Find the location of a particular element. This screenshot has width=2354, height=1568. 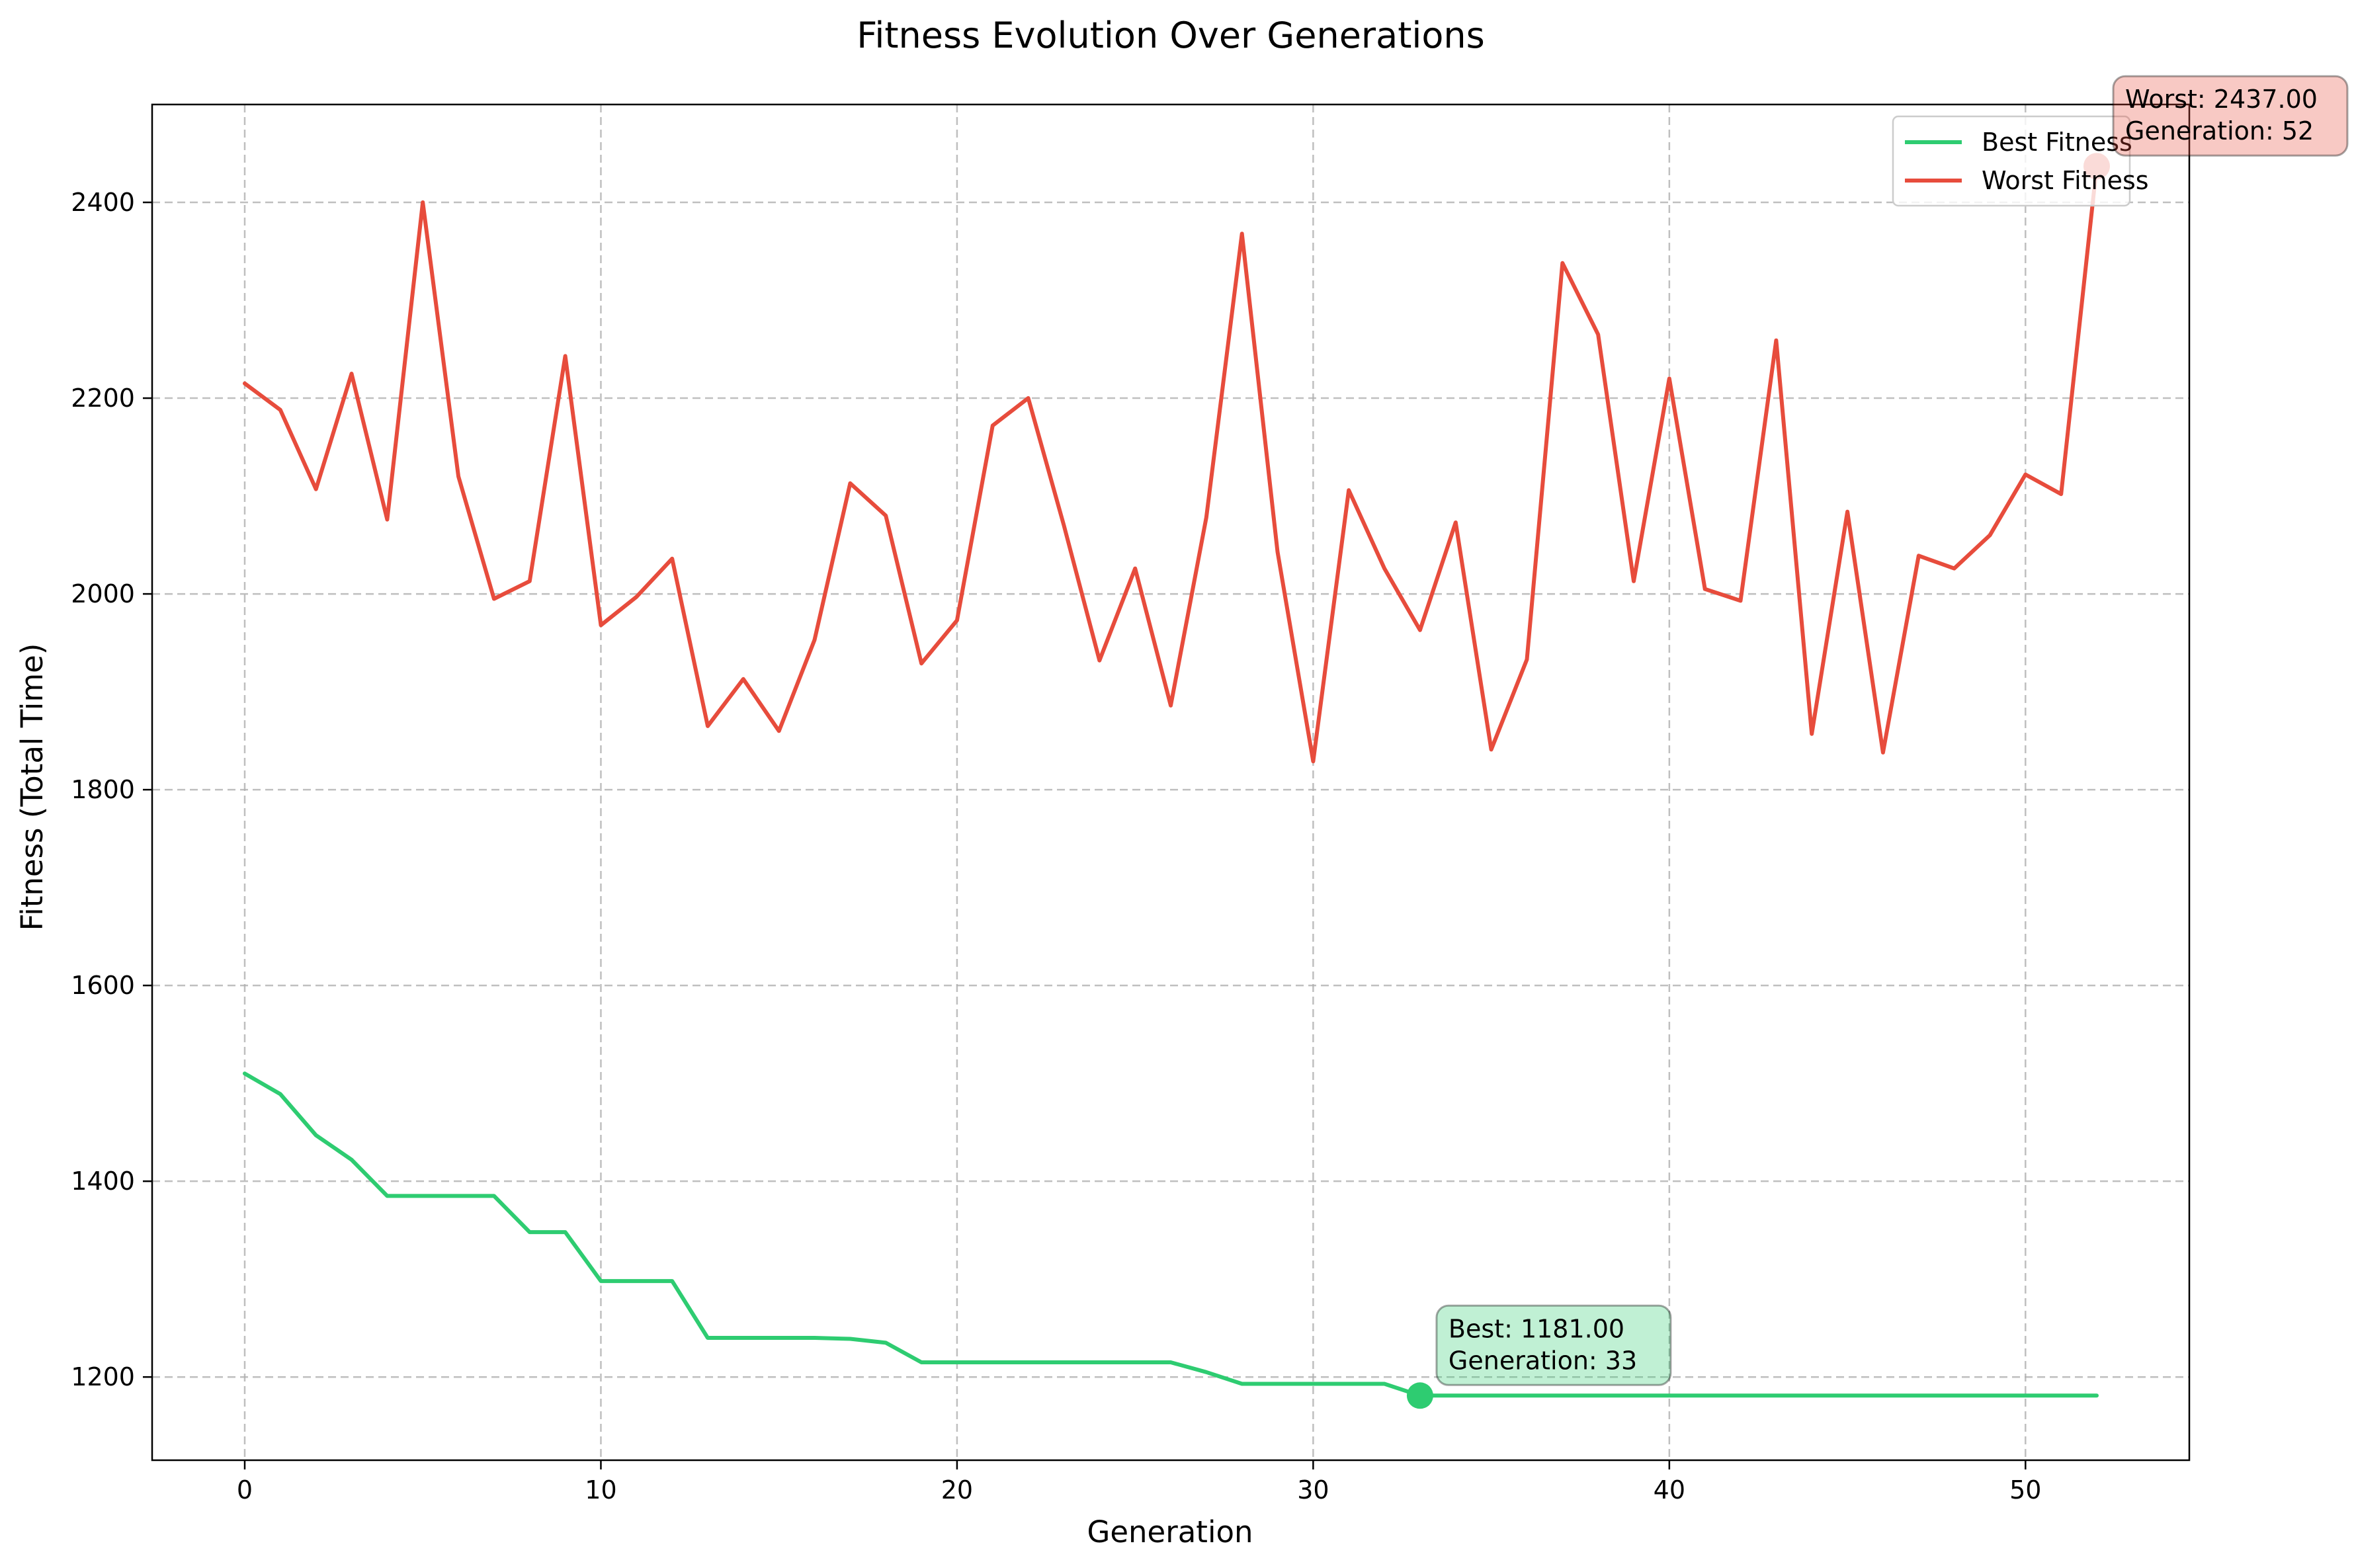

x-tick-label: 40 is located at coordinates (1669, 1490).